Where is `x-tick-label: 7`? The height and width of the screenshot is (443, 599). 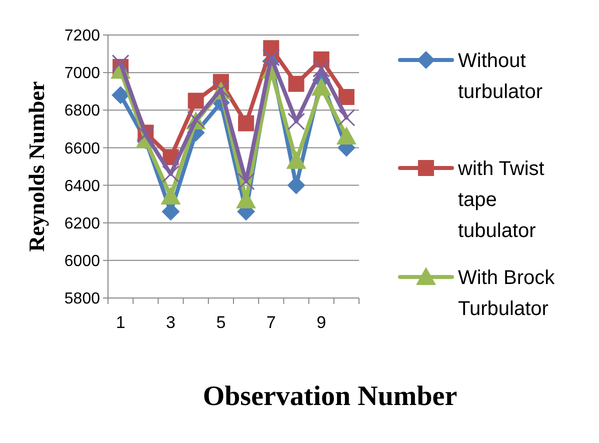 x-tick-label: 7 is located at coordinates (271, 322).